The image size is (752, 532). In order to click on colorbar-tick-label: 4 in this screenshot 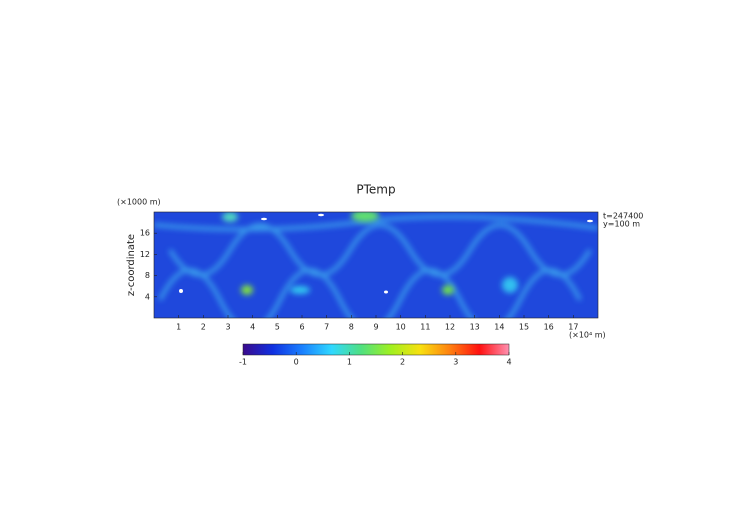, I will do `click(508, 362)`.